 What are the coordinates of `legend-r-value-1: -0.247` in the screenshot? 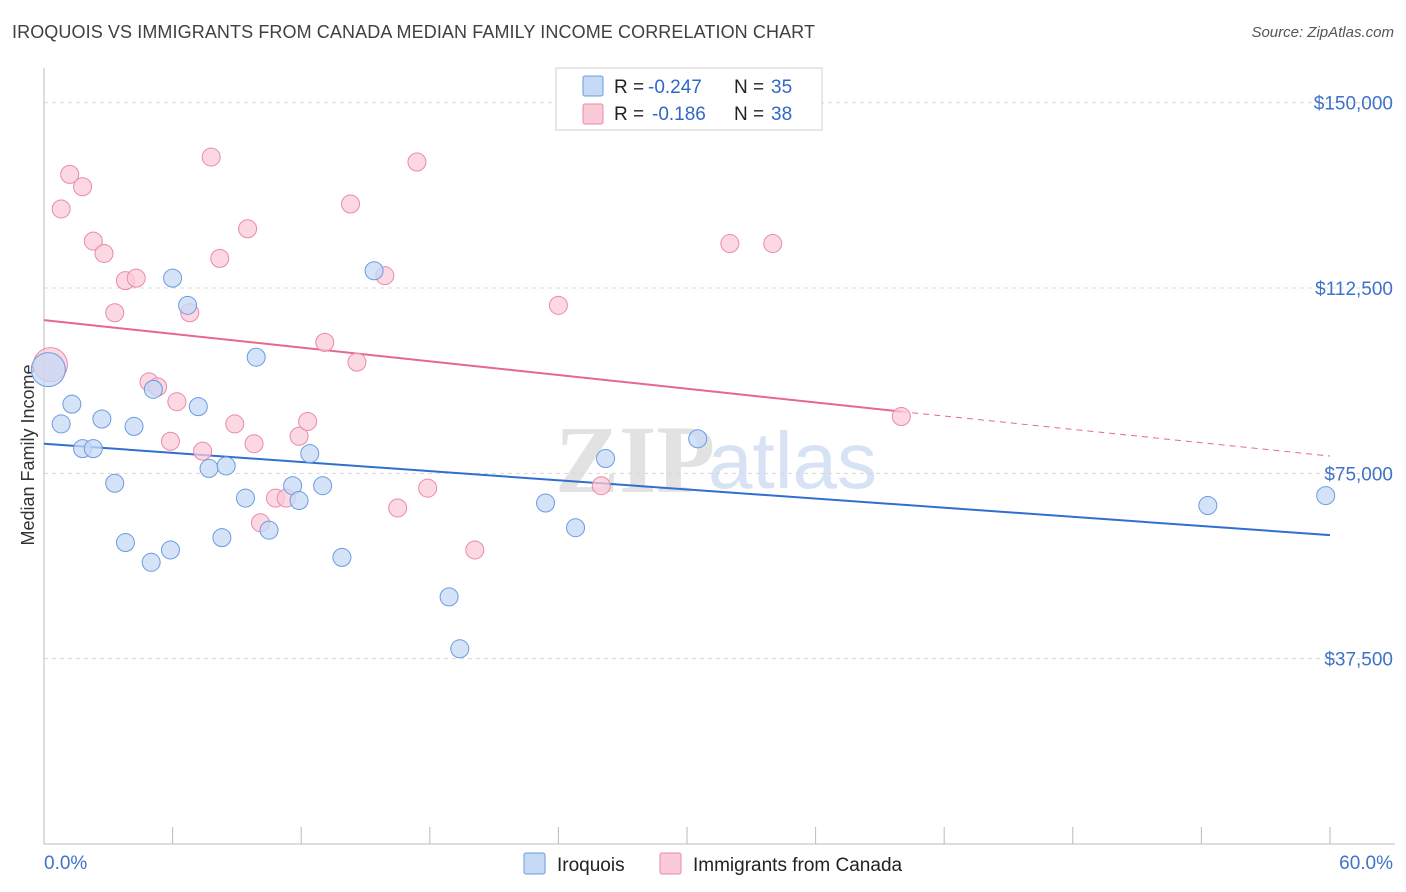 It's located at (675, 87).